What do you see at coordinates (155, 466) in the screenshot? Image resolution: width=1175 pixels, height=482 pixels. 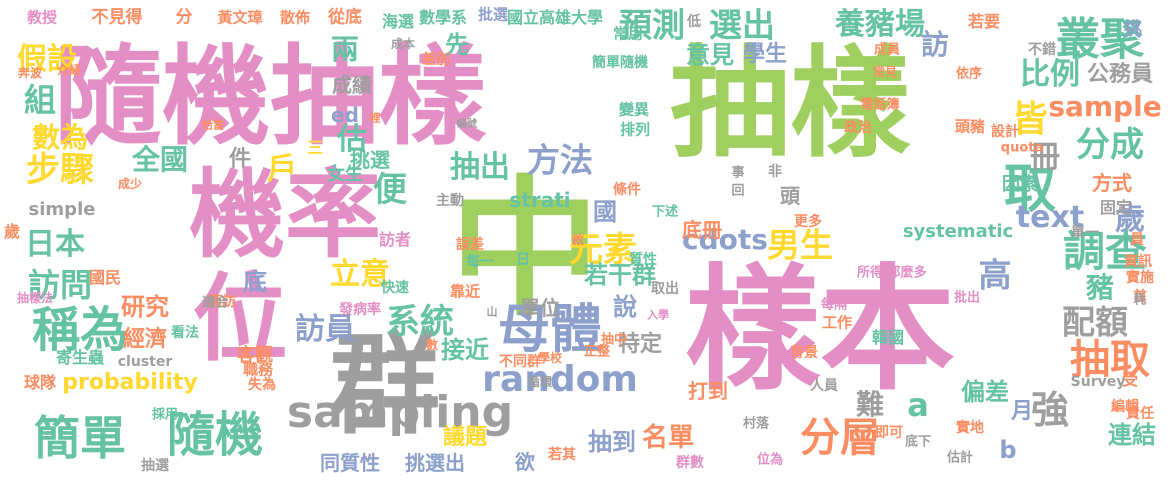 I see `cloud-word: 抽選` at bounding box center [155, 466].